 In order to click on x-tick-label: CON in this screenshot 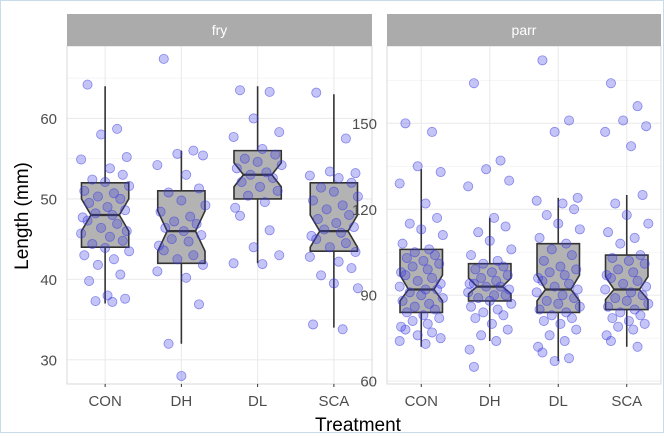, I will do `click(421, 401)`.